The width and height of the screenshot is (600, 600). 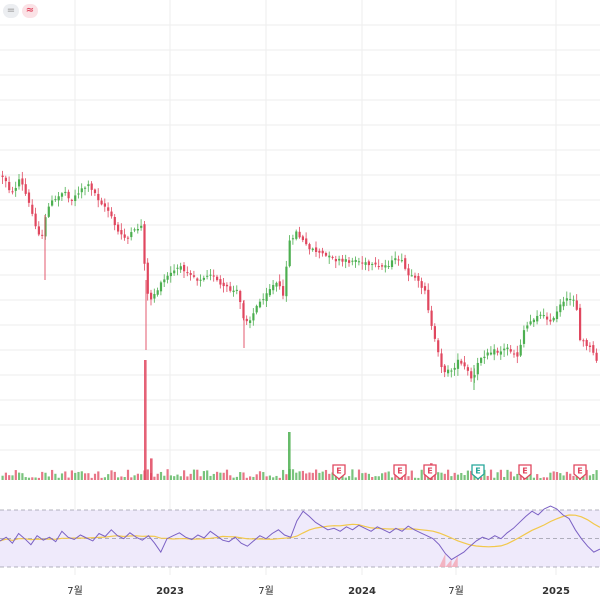 I want to click on equals-icon: =, so click(x=11, y=11).